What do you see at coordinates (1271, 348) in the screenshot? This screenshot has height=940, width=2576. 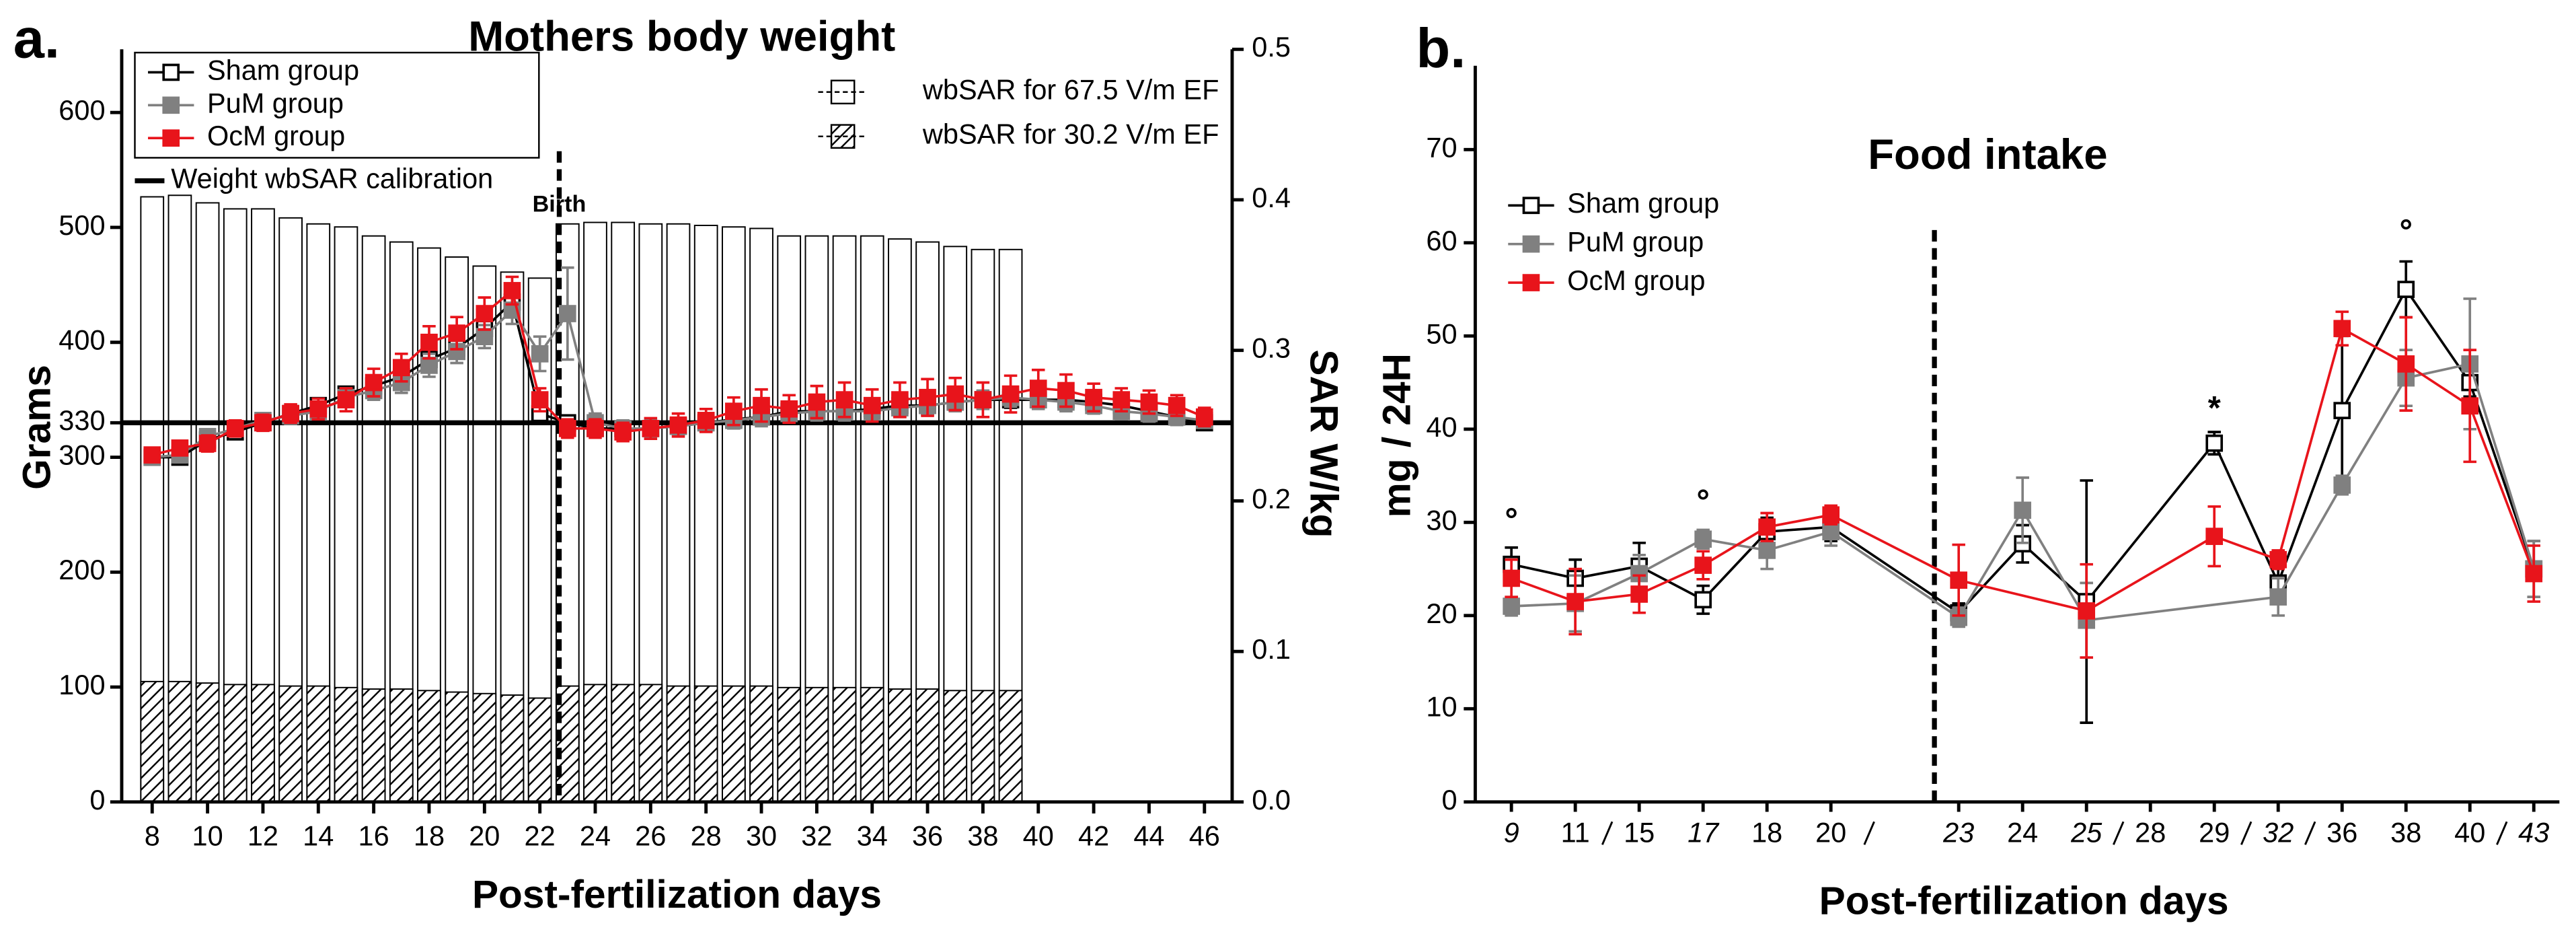 I see `y2-tick-label: 0.3` at bounding box center [1271, 348].